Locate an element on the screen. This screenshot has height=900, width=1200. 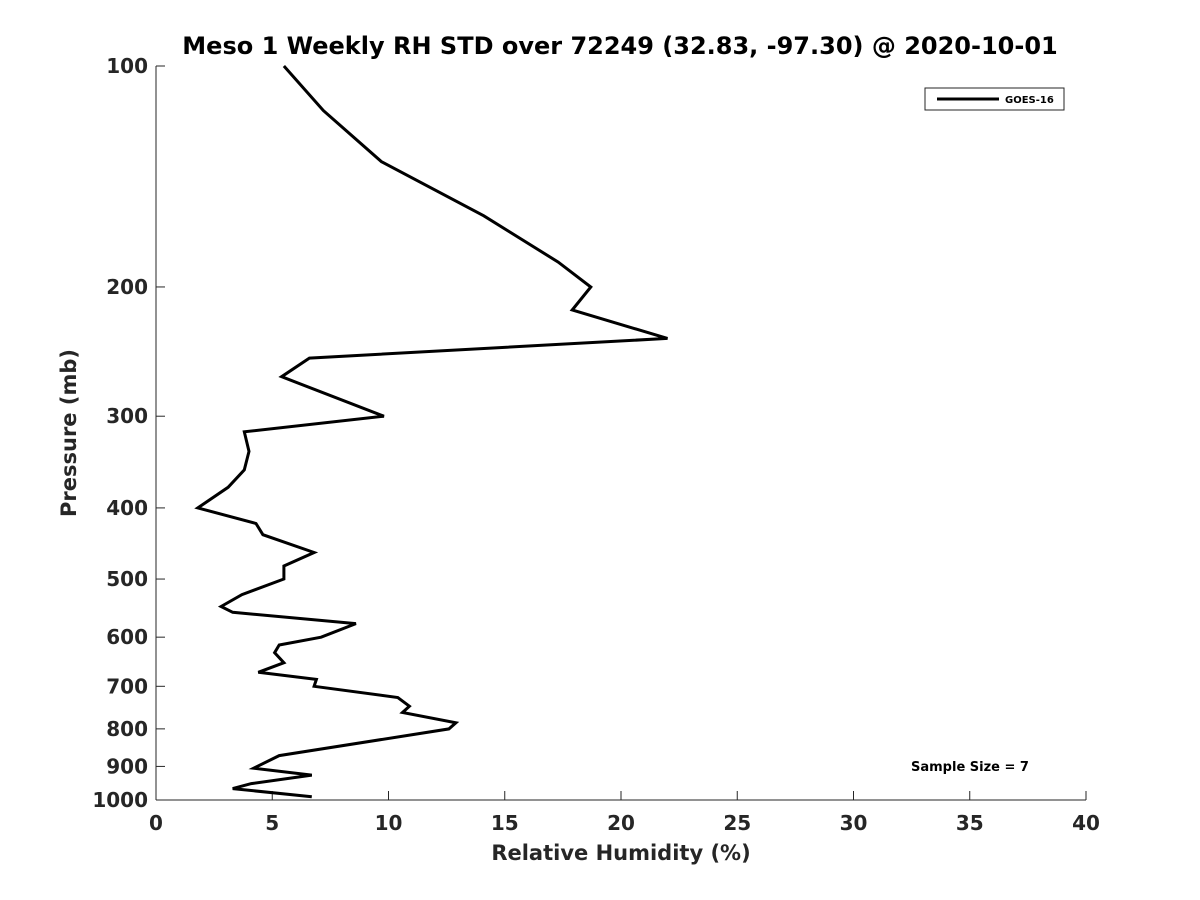
x-ticks: 0 5 10 15 20 25 30 35 40 is located at coordinates (624, 813).